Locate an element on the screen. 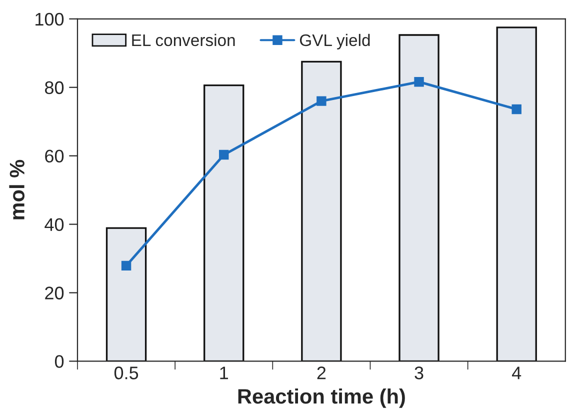 The height and width of the screenshot is (420, 574). y-axis-title: mol % is located at coordinates (16, 190).